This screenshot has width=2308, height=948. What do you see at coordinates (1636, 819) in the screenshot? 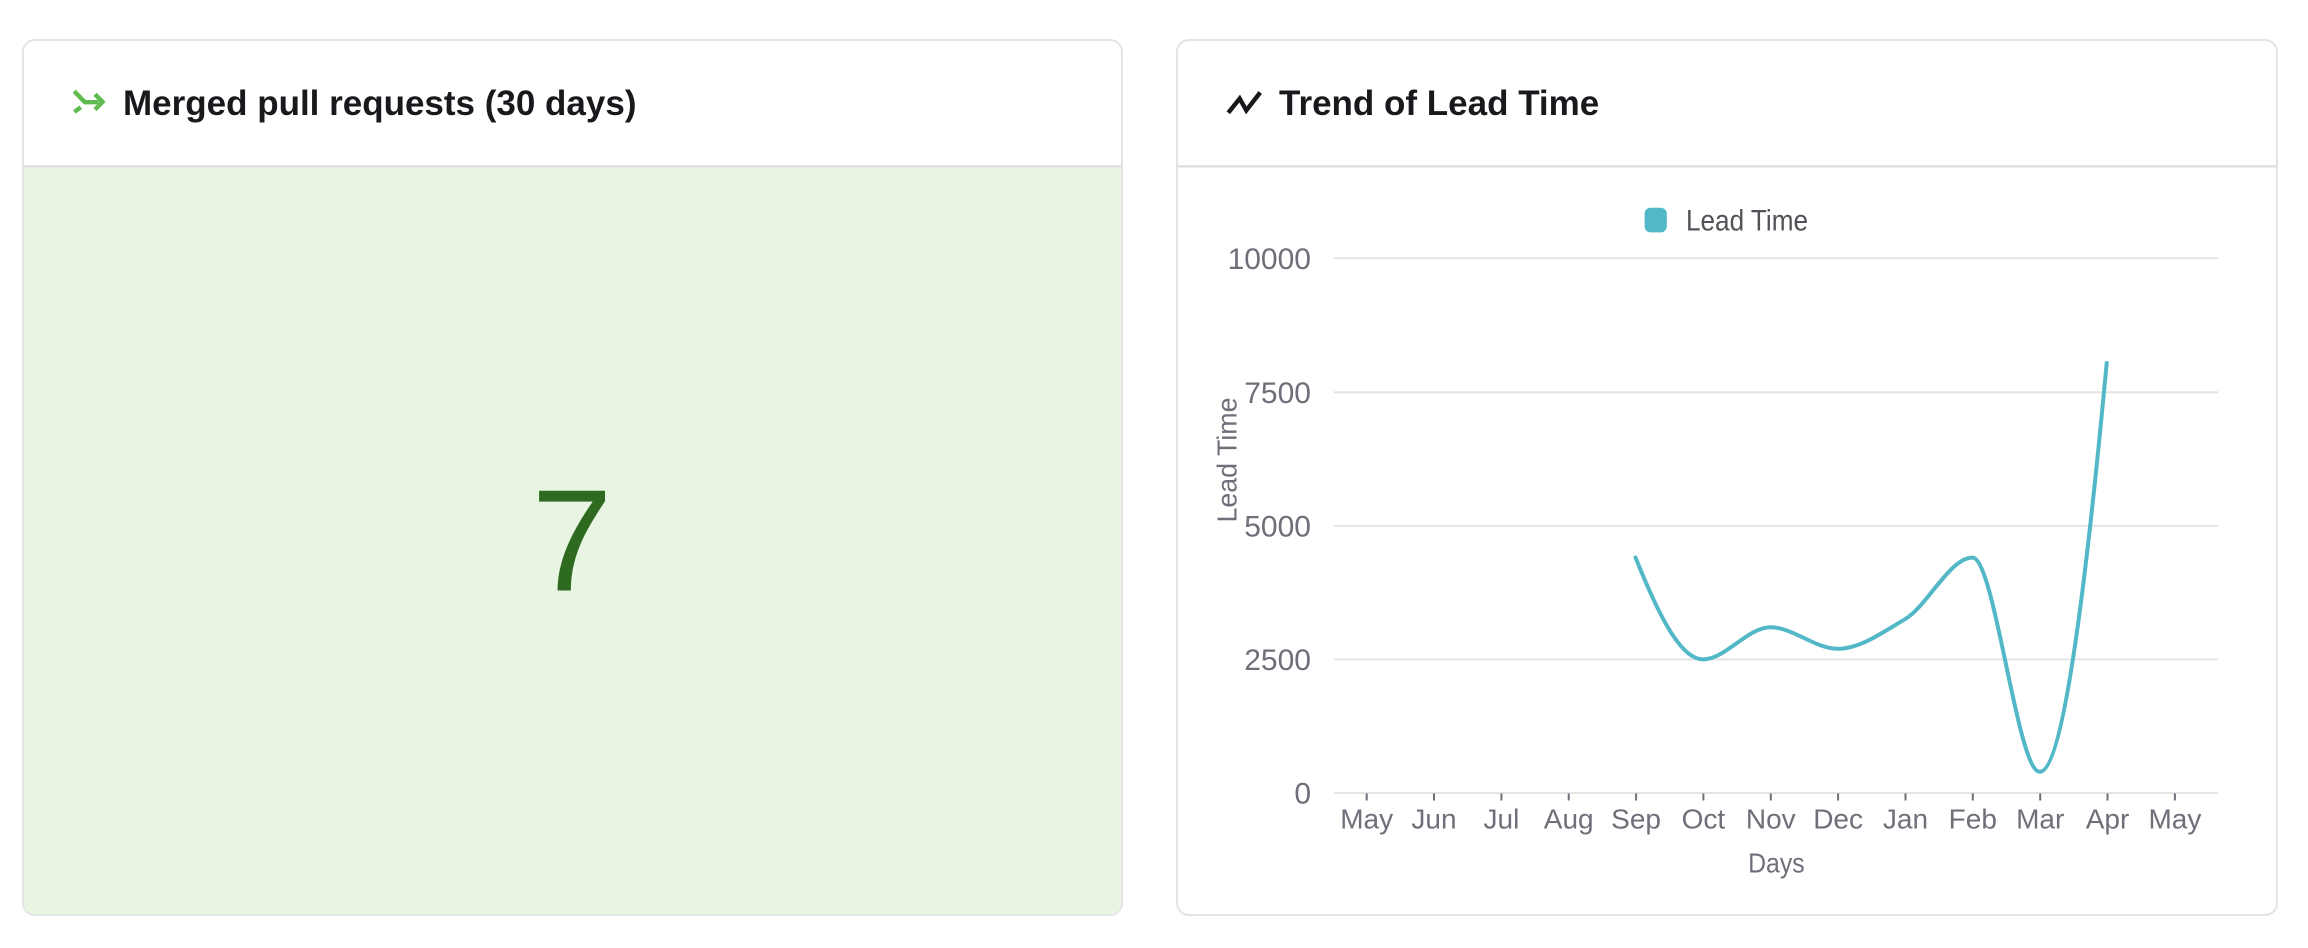
I see `svg-text: Sep` at bounding box center [1636, 819].